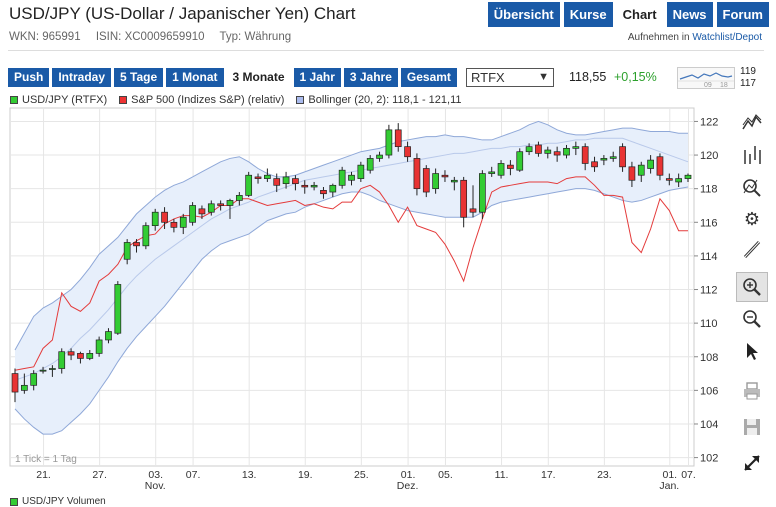  I want to click on fullscreen-expand-icon, so click(752, 463).